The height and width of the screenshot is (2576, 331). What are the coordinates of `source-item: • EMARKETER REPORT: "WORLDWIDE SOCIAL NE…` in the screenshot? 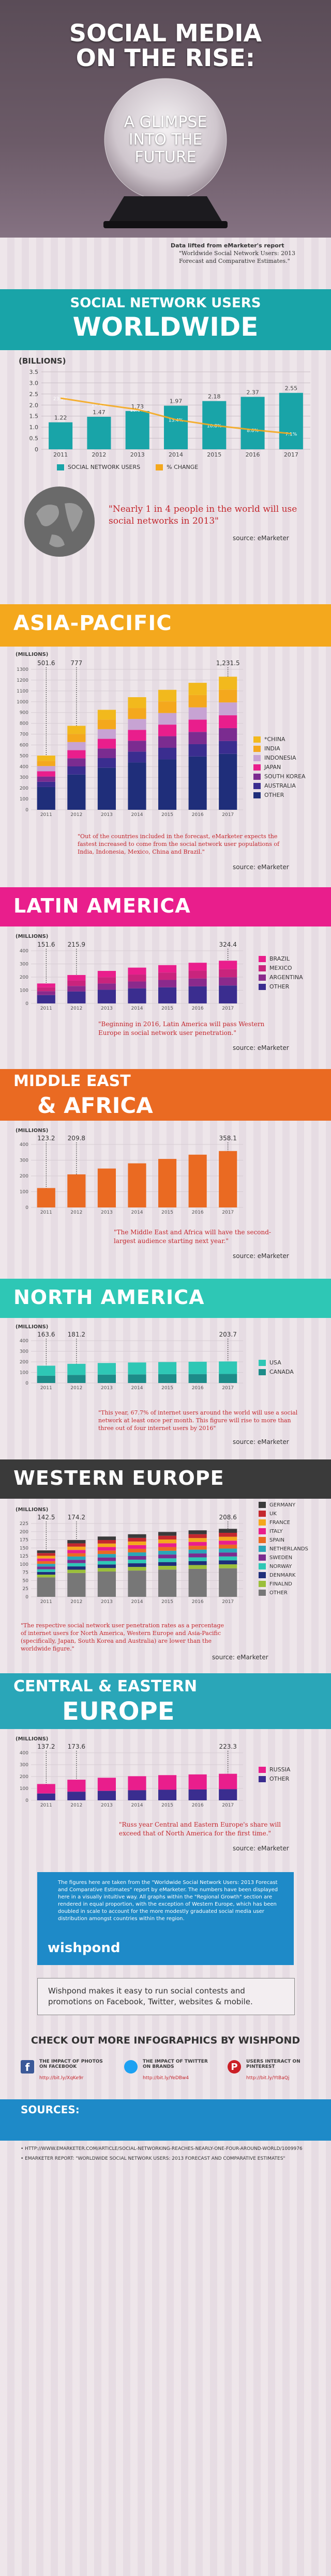 It's located at (153, 2158).